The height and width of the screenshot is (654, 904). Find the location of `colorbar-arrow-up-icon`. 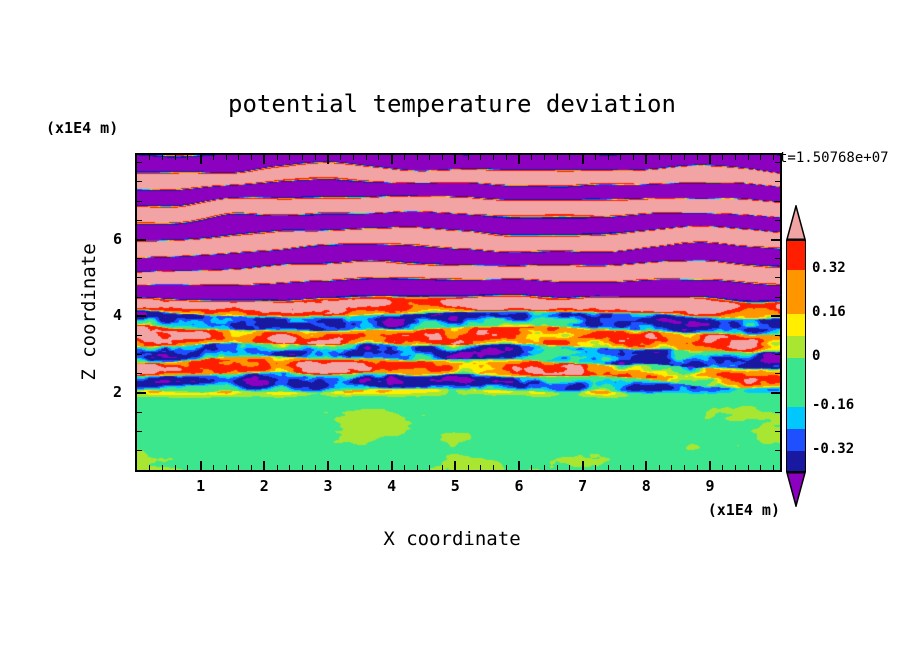

colorbar-arrow-up-icon is located at coordinates (795, 222).